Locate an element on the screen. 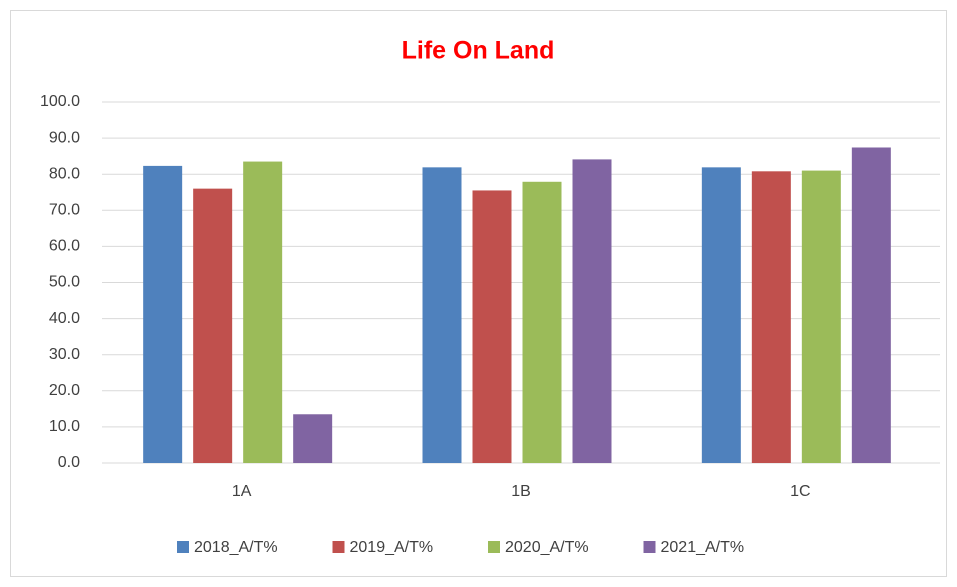 Image resolution: width=957 pixels, height=587 pixels. y-tick-label: 10.0 is located at coordinates (64, 426).